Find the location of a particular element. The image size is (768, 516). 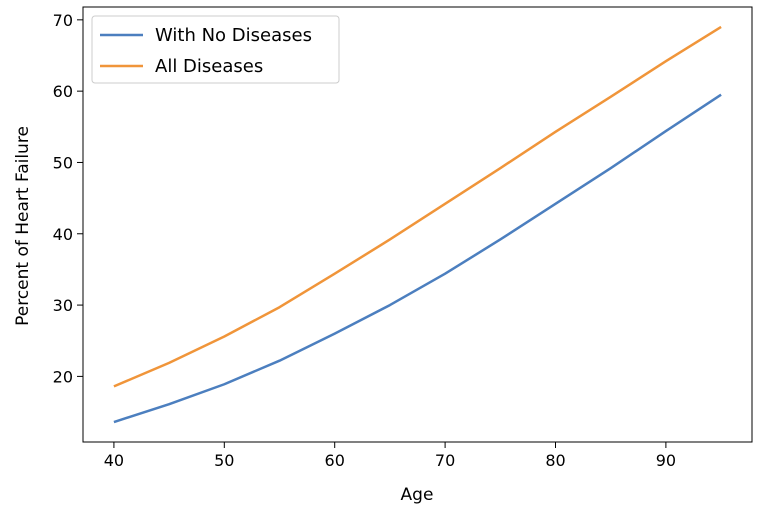

y-tick-label: 40 is located at coordinates (63, 234).